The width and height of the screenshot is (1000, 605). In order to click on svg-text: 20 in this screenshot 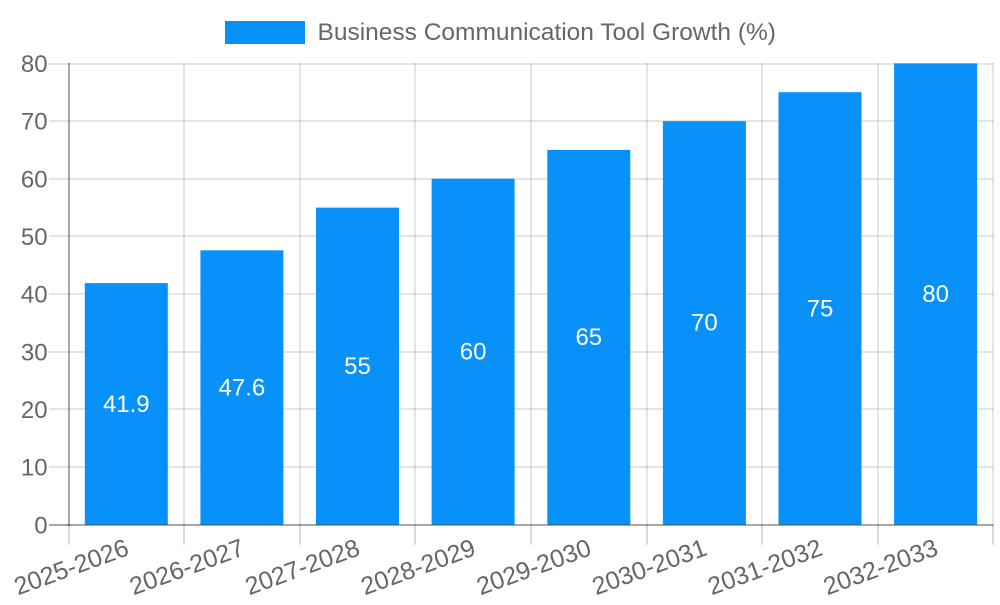, I will do `click(34, 410)`.